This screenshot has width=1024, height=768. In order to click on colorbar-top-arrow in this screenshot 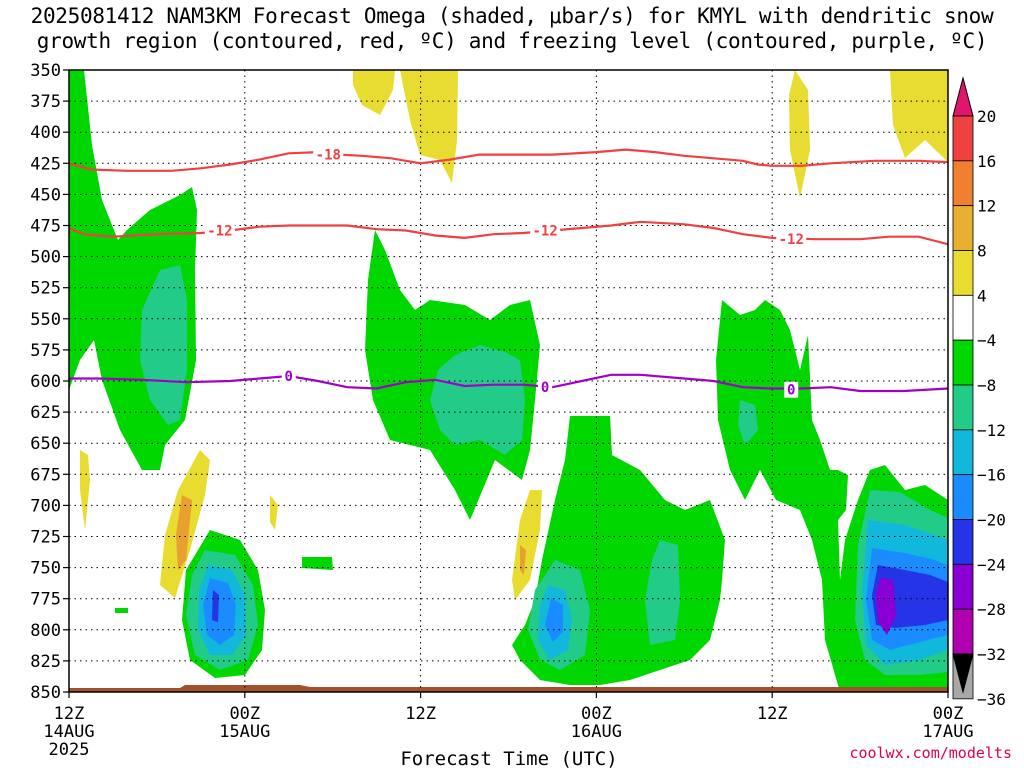, I will do `click(963, 96)`.